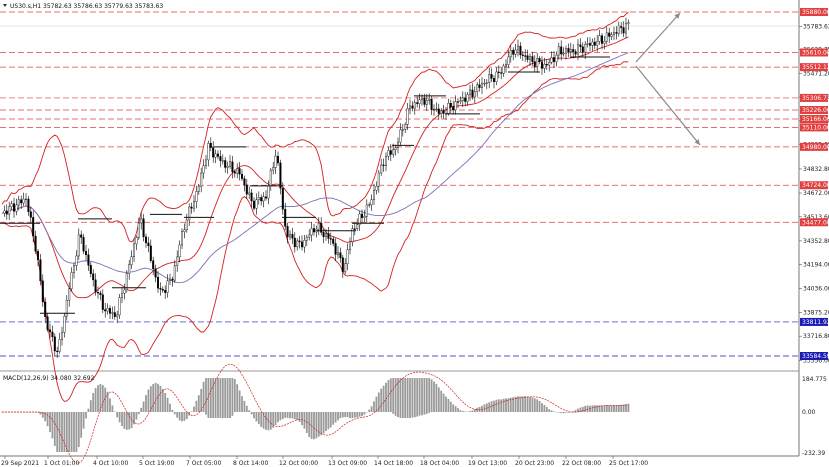 The image size is (829, 467). I want to click on chevron-down-icon, so click(5, 5).